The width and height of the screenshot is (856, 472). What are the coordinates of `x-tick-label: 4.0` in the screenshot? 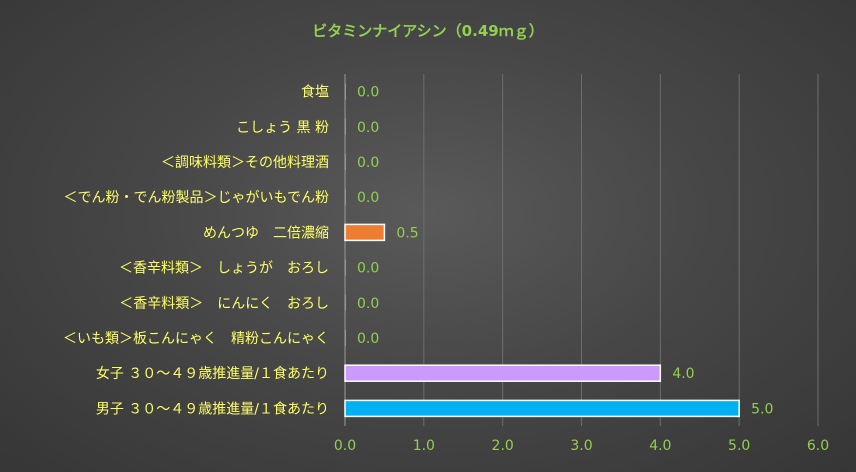 It's located at (660, 446).